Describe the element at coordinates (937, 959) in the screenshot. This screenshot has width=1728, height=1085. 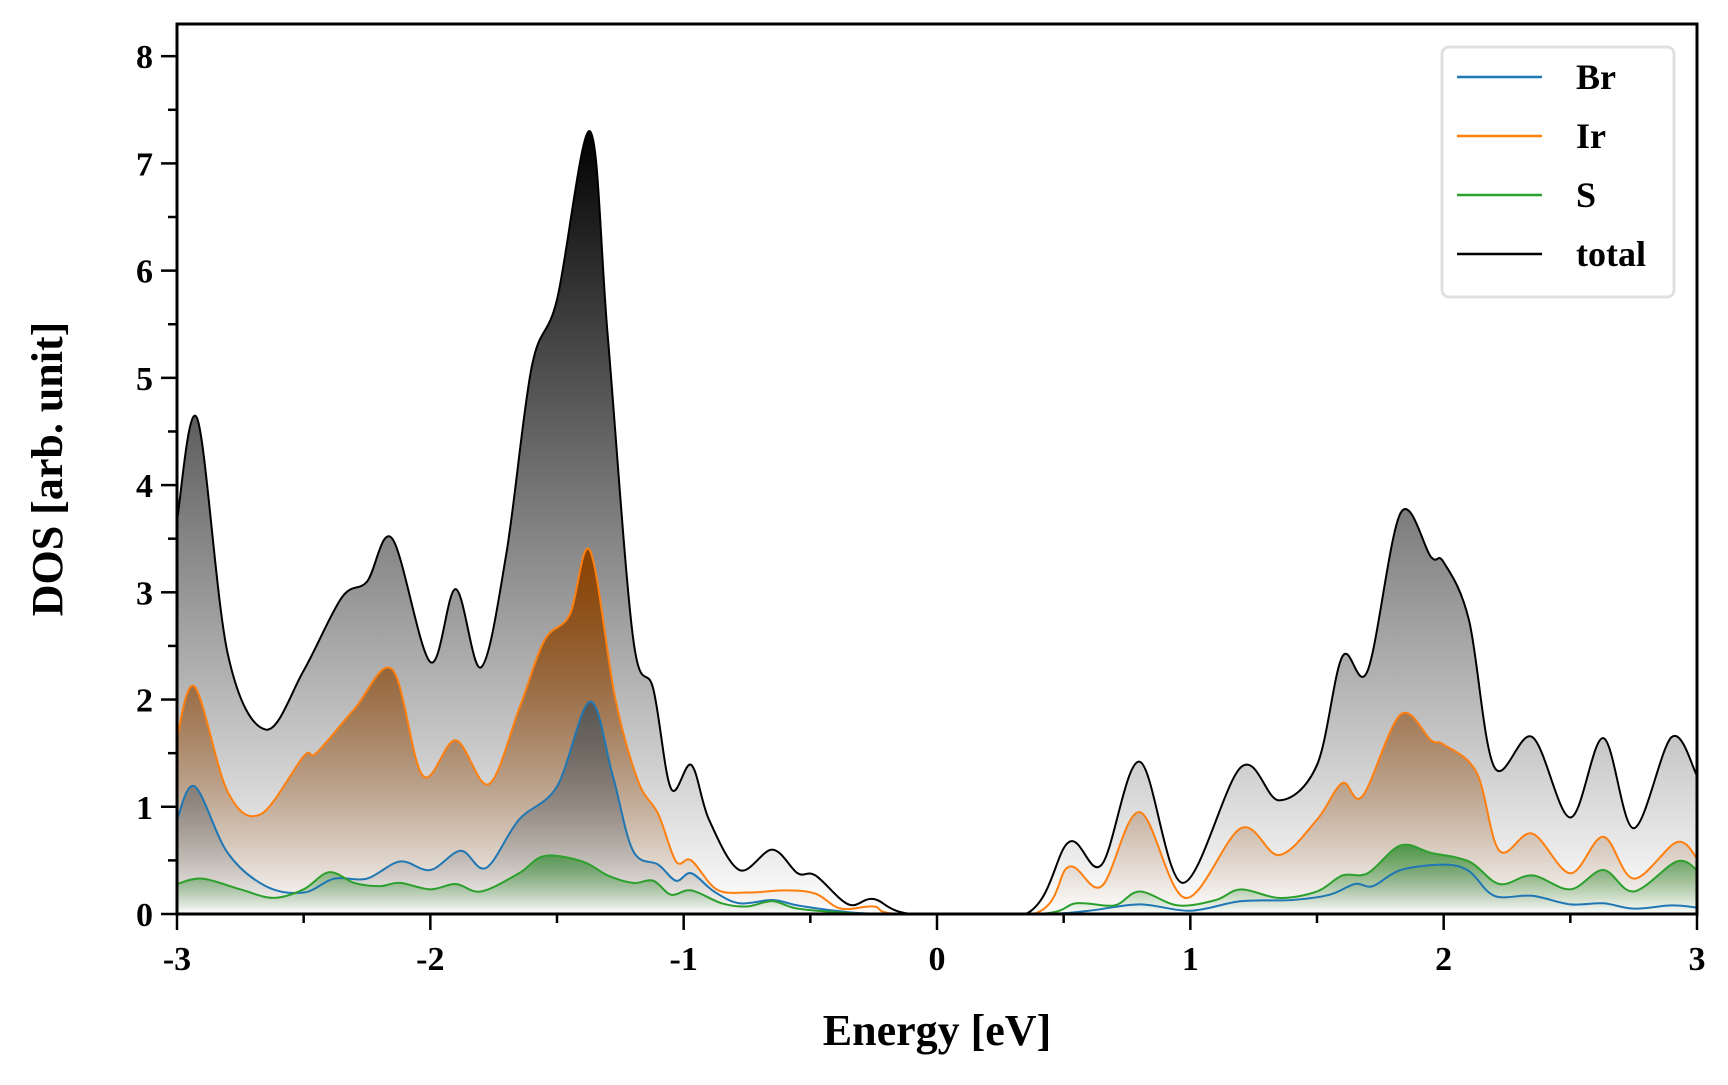
I see `x-tick-label: 0` at that location.